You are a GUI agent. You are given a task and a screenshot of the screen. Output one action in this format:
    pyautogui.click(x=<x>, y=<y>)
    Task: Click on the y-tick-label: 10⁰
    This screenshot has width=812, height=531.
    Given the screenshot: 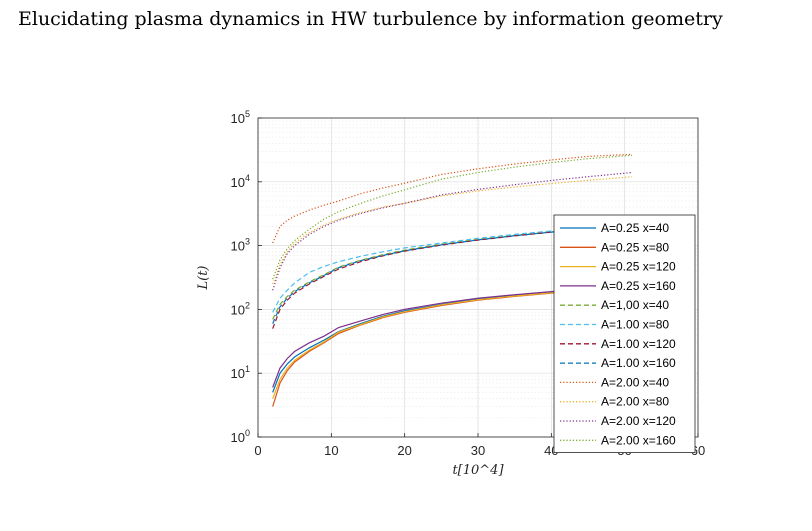 What is the action you would take?
    pyautogui.click(x=240, y=436)
    